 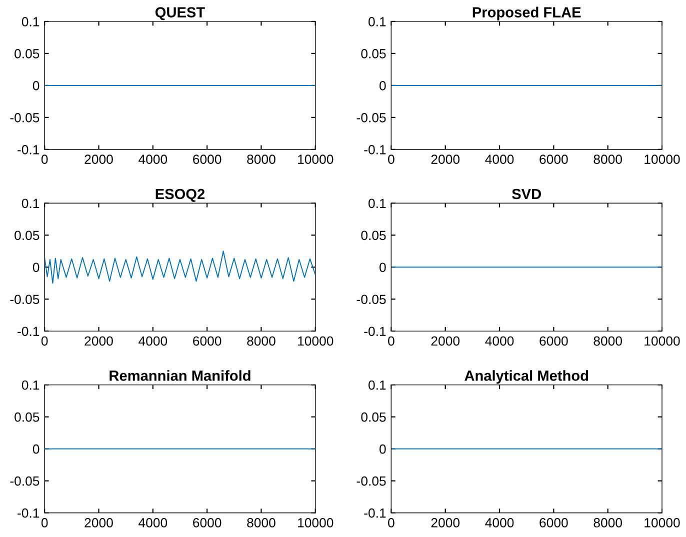 What do you see at coordinates (180, 375) in the screenshot?
I see `chart-title: Remannian Manifold` at bounding box center [180, 375].